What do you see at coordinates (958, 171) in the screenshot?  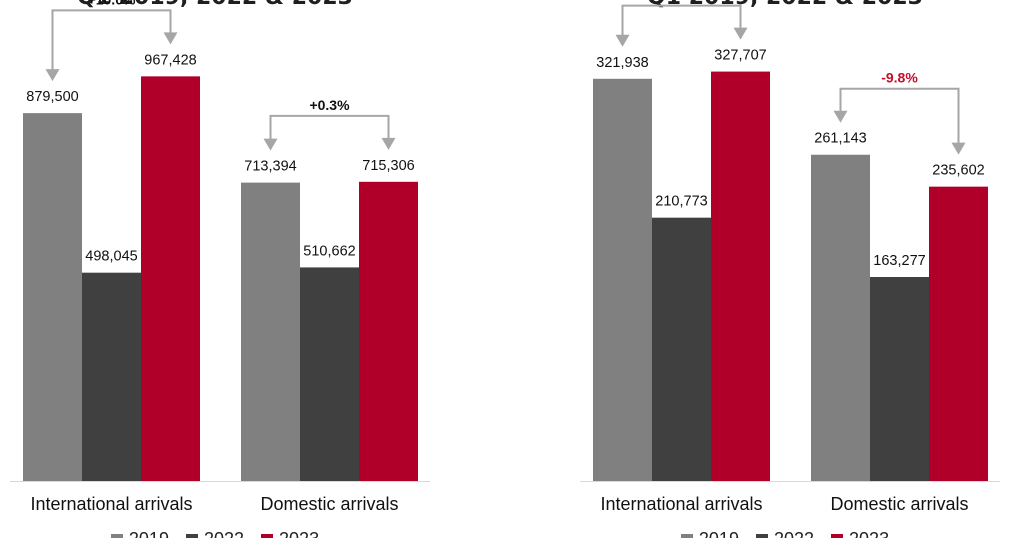 I see `data-label: 235,602` at bounding box center [958, 171].